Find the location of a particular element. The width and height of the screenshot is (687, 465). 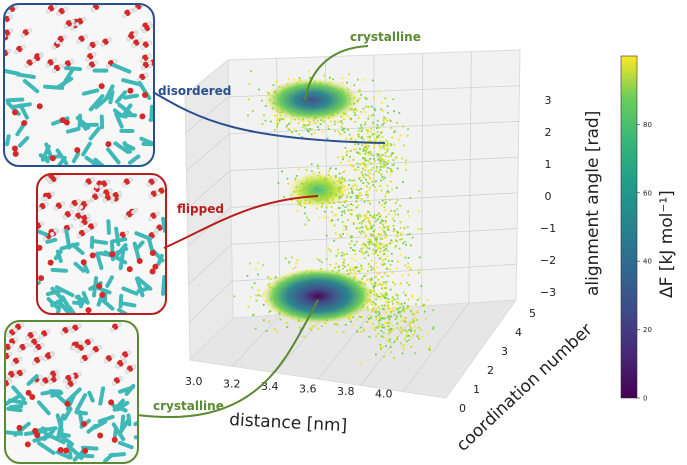

y-tick-label: 5 is located at coordinates (532, 313).